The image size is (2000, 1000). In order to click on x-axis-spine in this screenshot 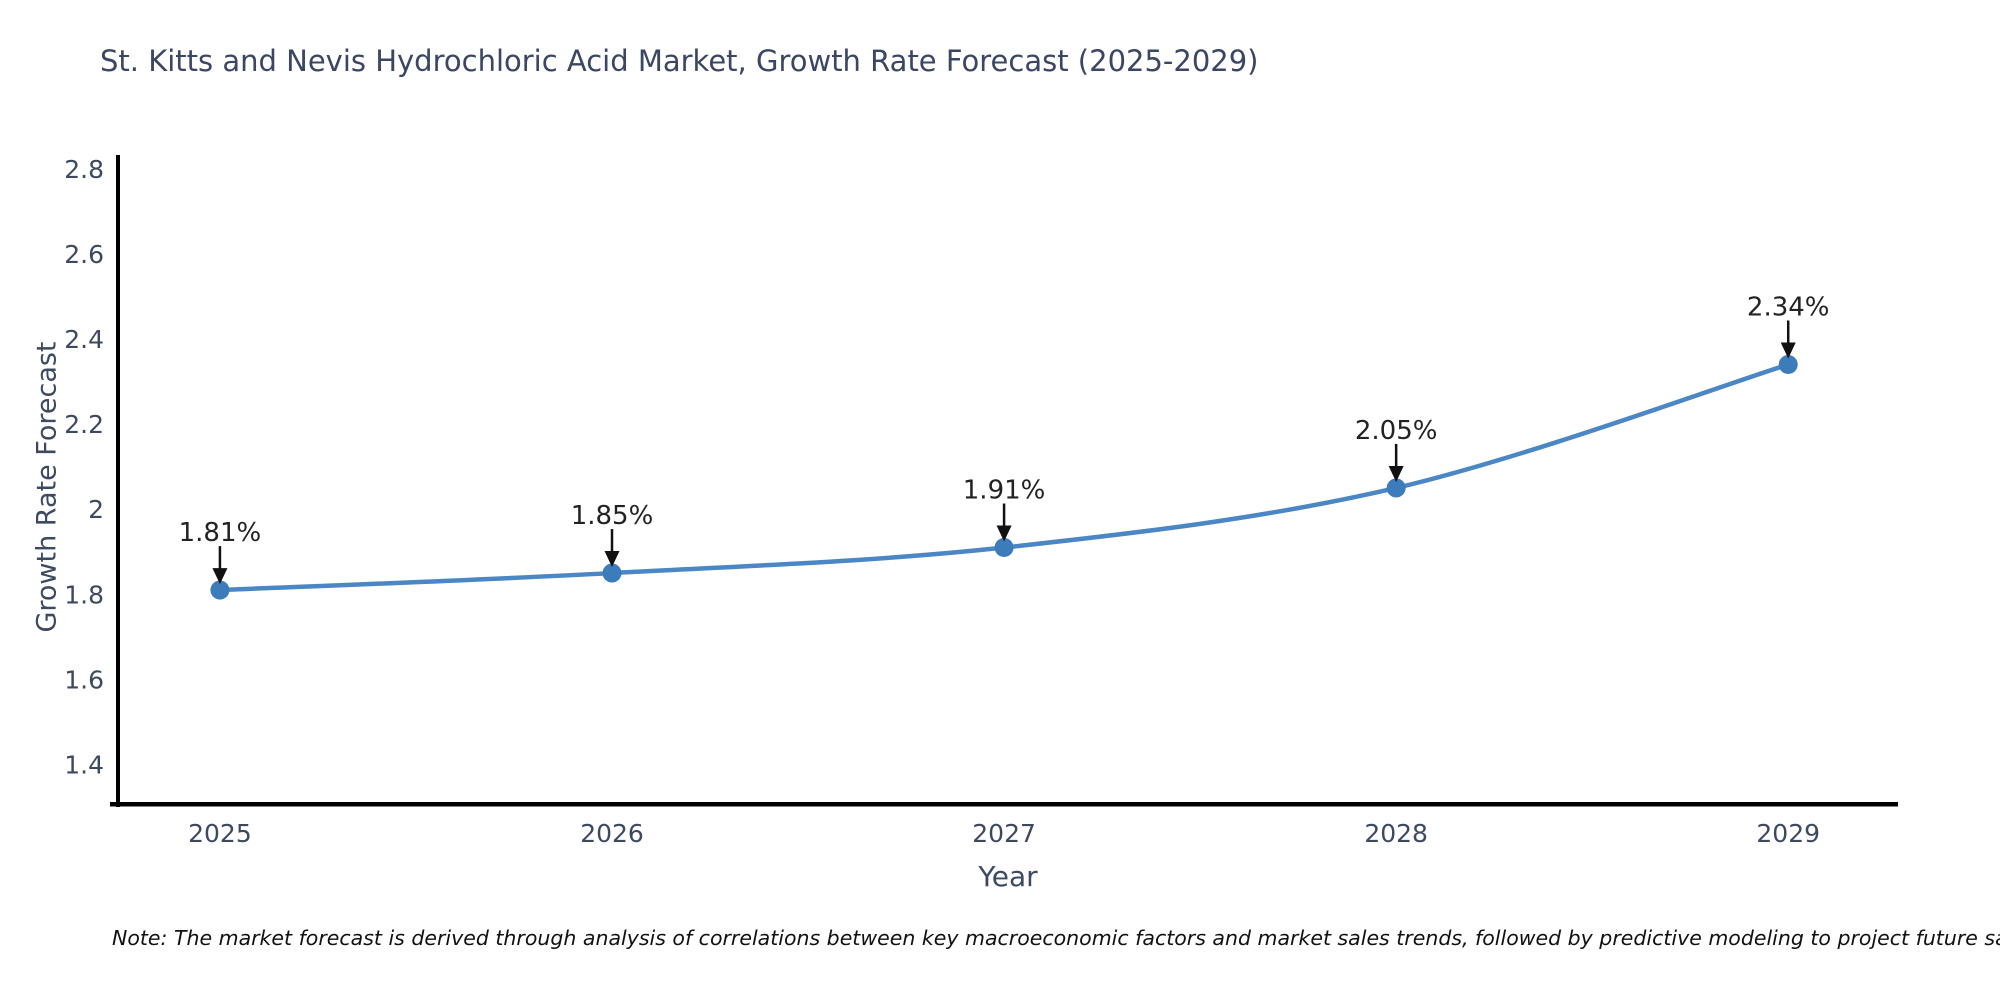, I will do `click(1004, 804)`.